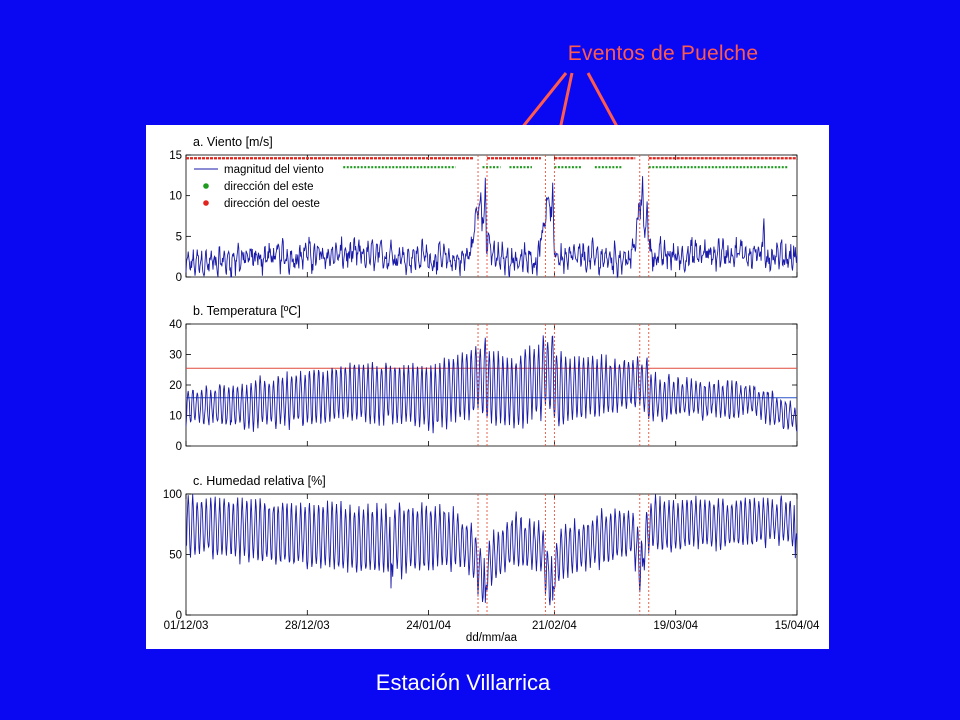 This screenshot has width=960, height=720. What do you see at coordinates (272, 204) in the screenshot?
I see `legend-label: dirección del oeste` at bounding box center [272, 204].